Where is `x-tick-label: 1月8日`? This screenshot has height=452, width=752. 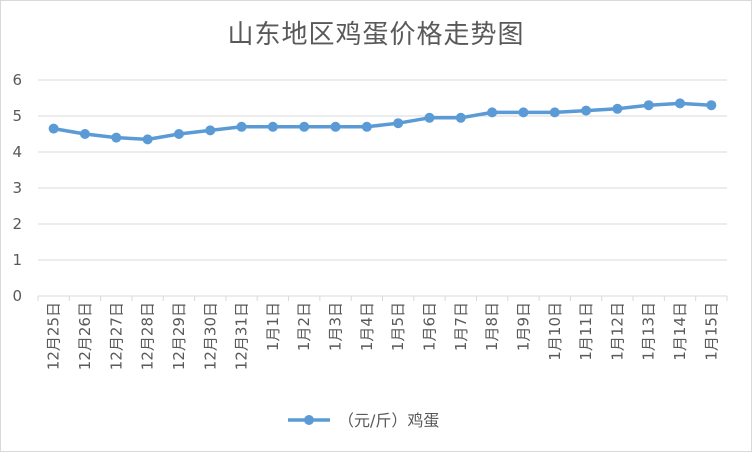
x-tick-label: 1月8日 is located at coordinates (492, 326).